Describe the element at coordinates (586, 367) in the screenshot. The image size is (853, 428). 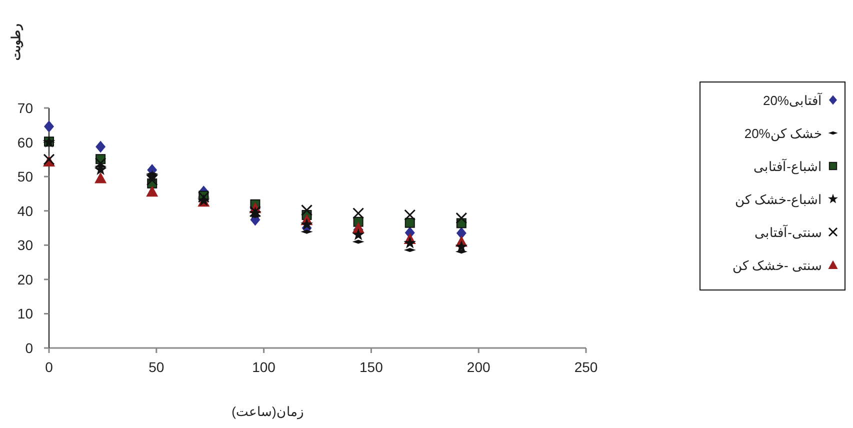
I see `x-tick-label: 250` at that location.